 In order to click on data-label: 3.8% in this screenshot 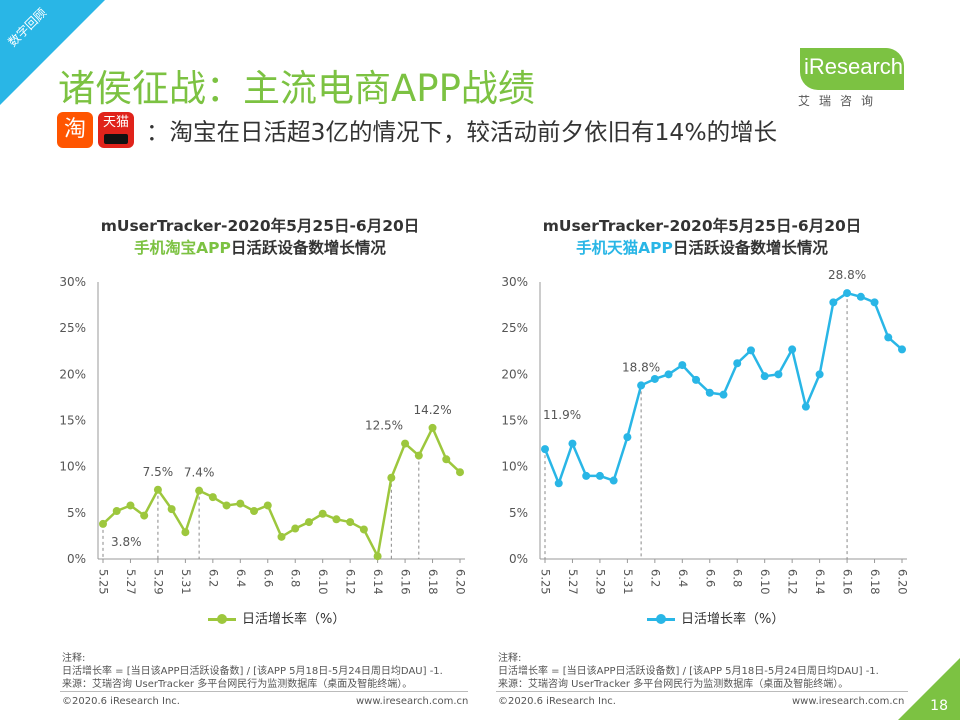, I will do `click(126, 542)`.